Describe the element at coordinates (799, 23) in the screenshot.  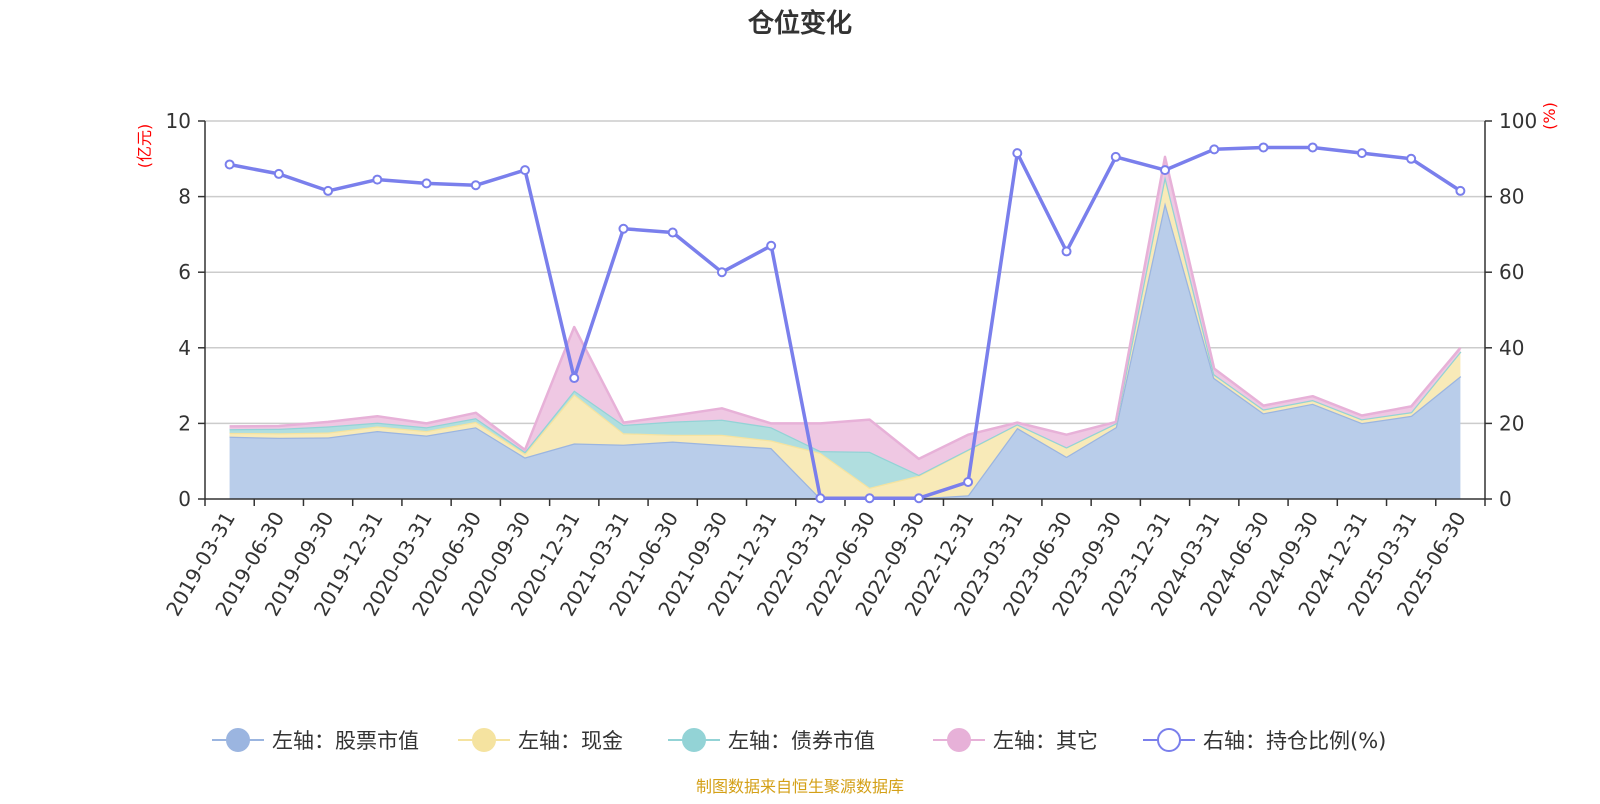
I see `chart-title: 仓位变化` at that location.